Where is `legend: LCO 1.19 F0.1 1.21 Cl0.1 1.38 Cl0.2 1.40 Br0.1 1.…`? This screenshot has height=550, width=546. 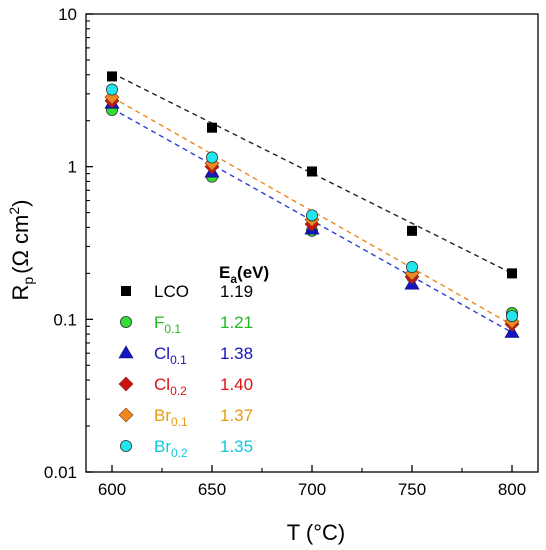
legend: LCO 1.19 F0.1 1.21 Cl0.1 1.38 Cl0.2 1.40 Br0.1 1.… is located at coordinates (185, 371).